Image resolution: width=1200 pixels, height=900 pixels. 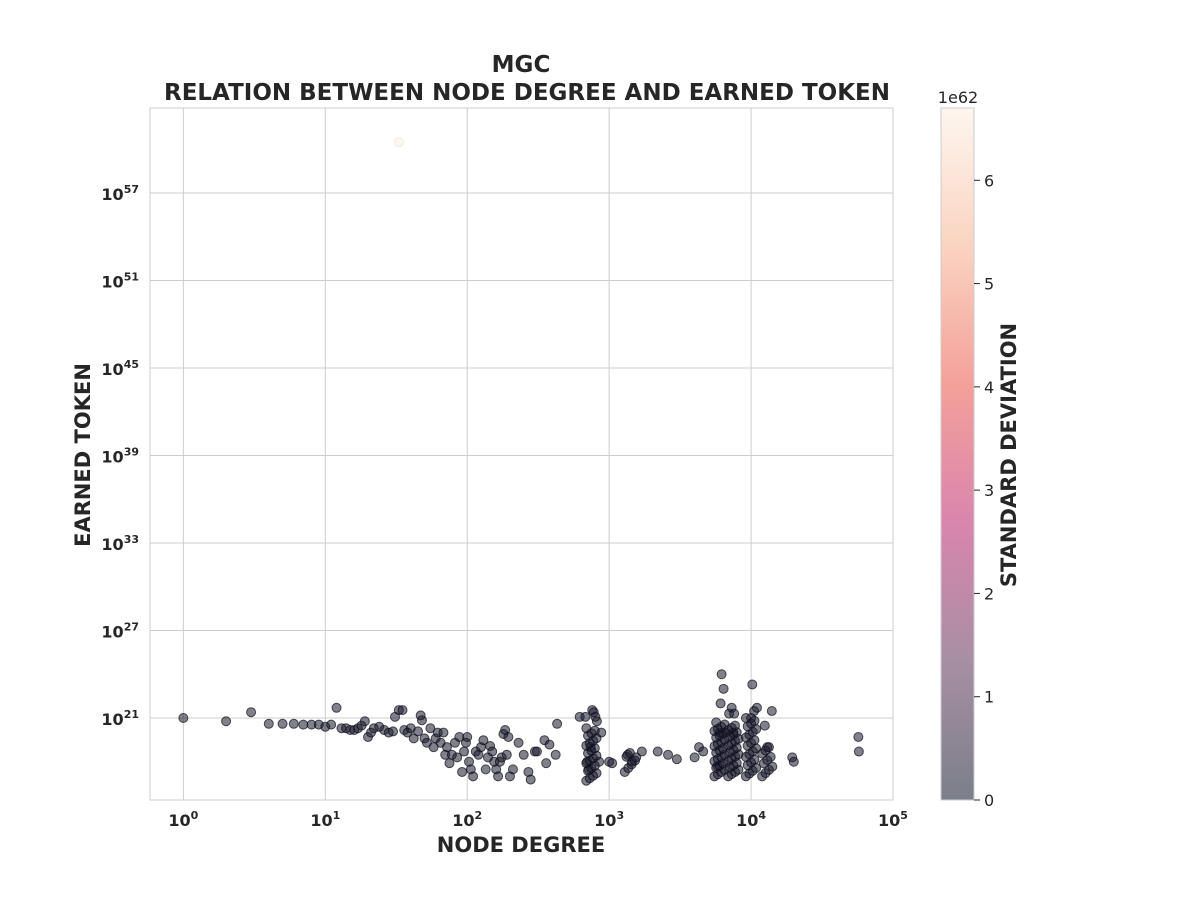 What do you see at coordinates (120, 193) in the screenshot?
I see `y-tick-label: 1057` at bounding box center [120, 193].